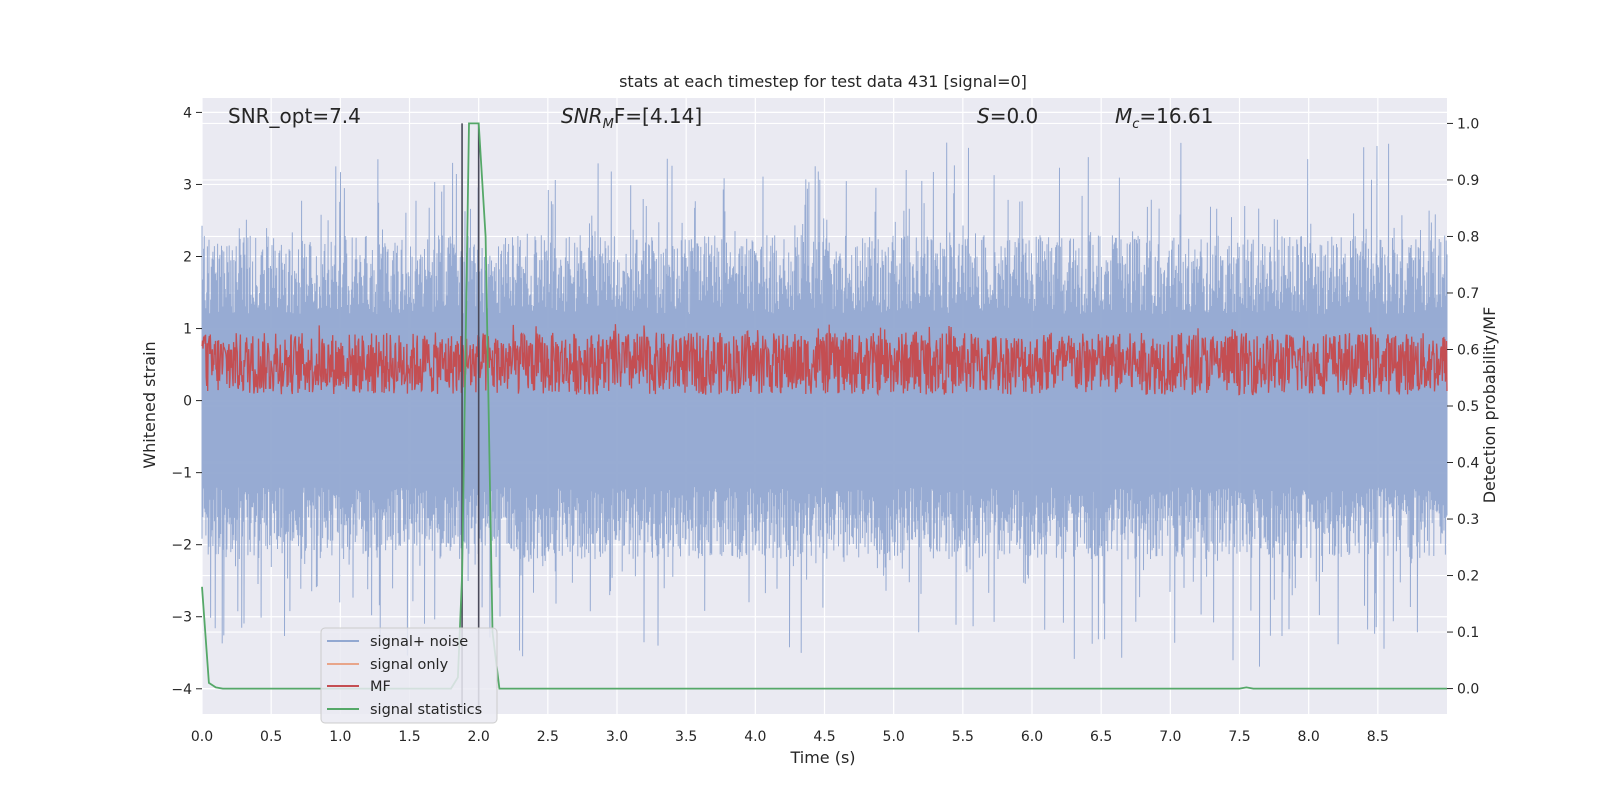 This screenshot has width=1600, height=800. What do you see at coordinates (1032, 737) in the screenshot?
I see `x-tick-label: 6.0` at bounding box center [1032, 737].